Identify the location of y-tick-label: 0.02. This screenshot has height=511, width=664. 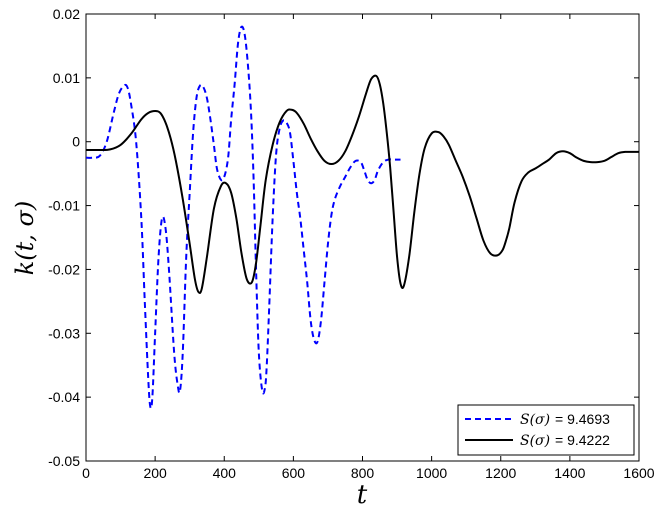
(66, 14).